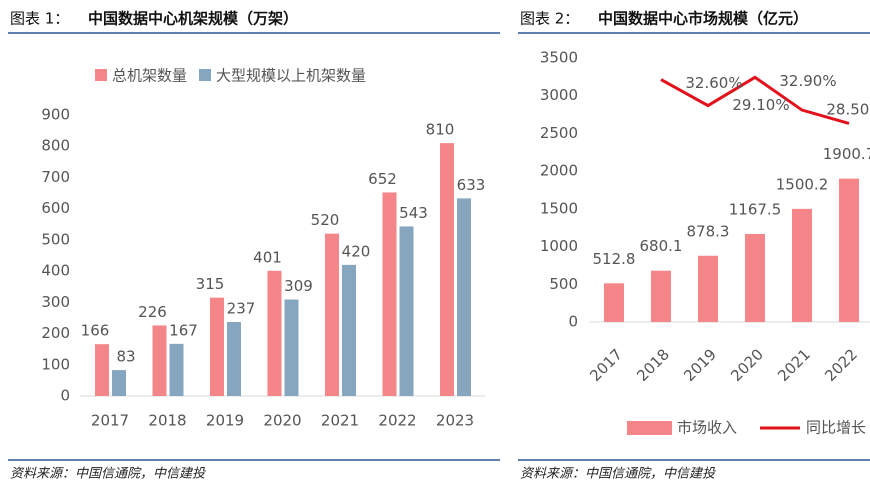 This screenshot has width=870, height=492. What do you see at coordinates (55, 177) in the screenshot?
I see `y-tick-label: 700` at bounding box center [55, 177].